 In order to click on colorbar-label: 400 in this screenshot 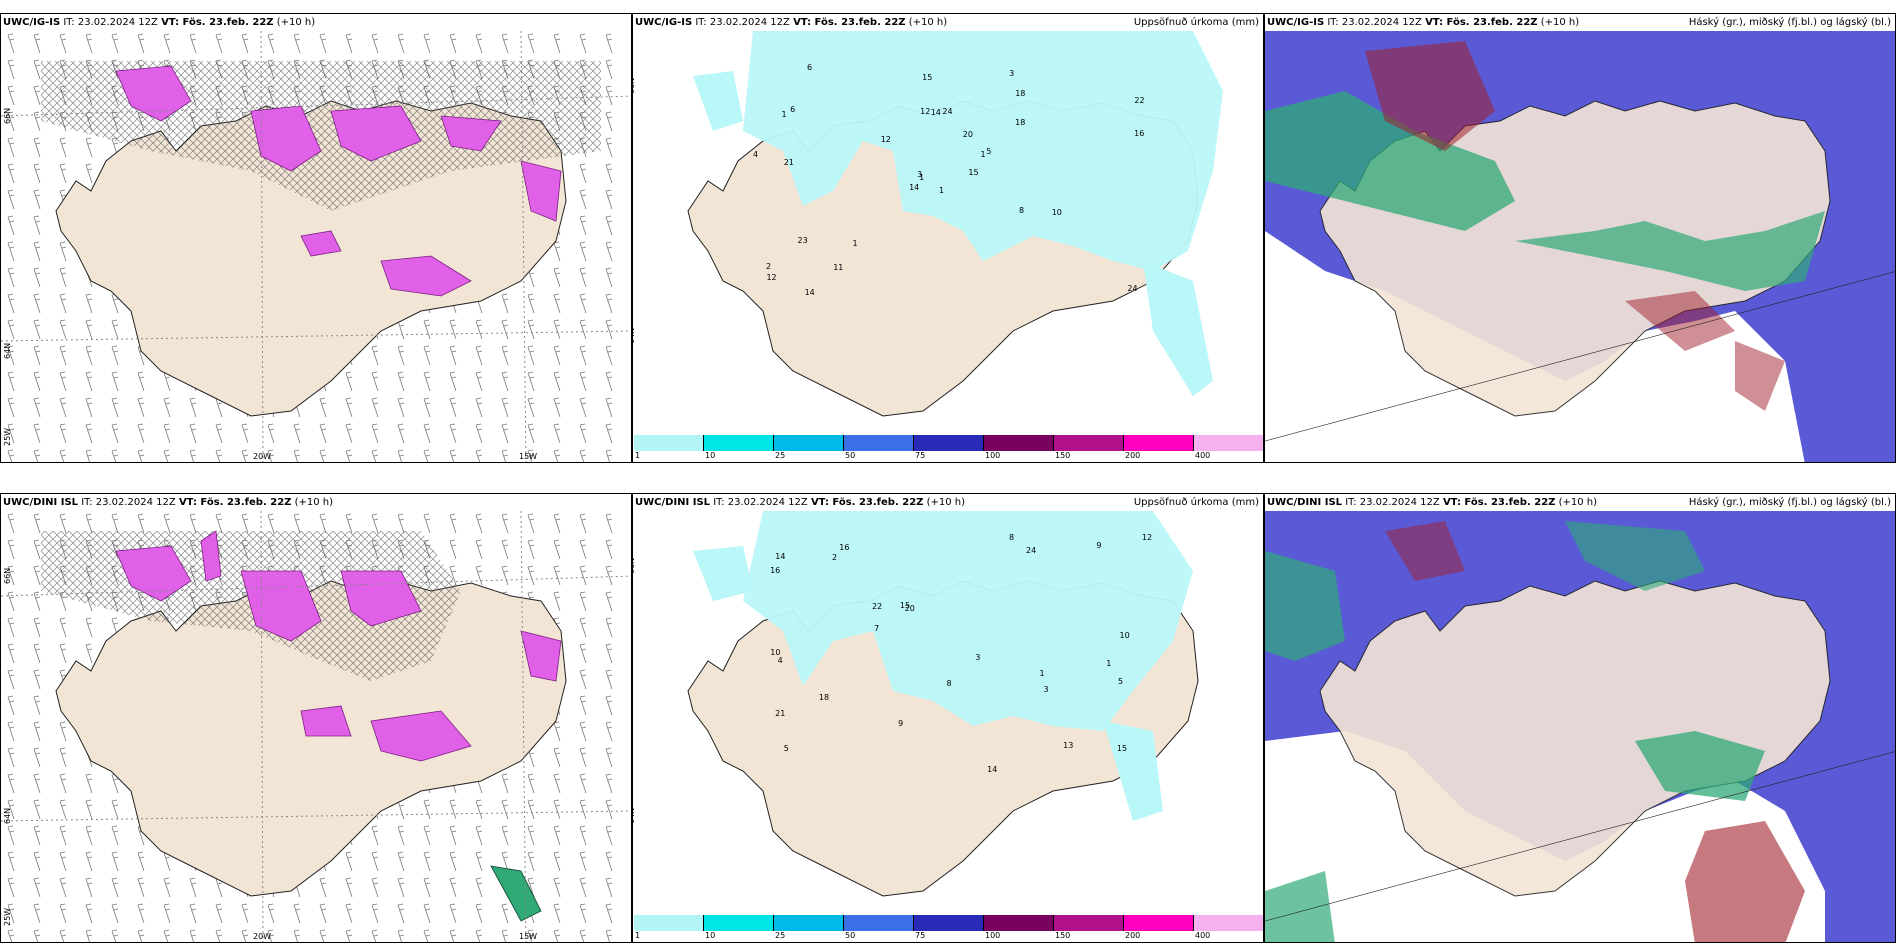, I will do `click(1203, 455)`.